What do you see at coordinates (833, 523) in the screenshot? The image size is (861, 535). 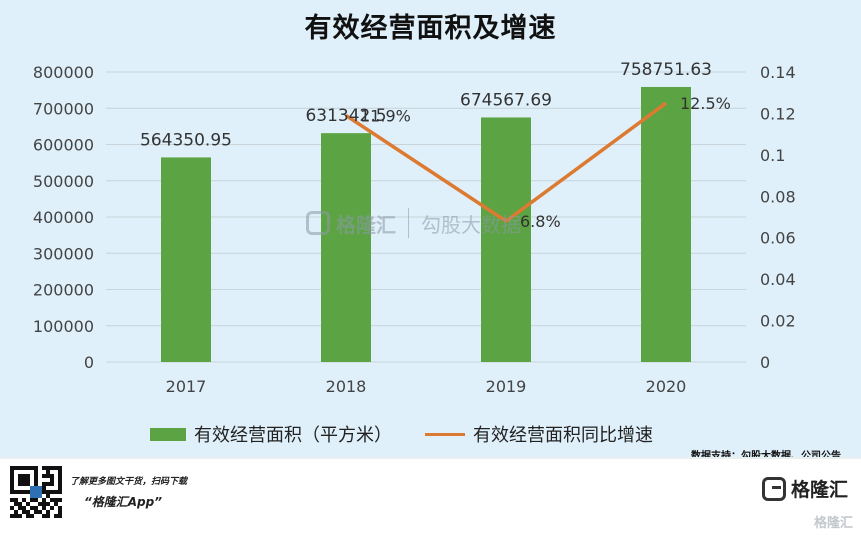 I see `footer-watermark: 格隆汇` at bounding box center [833, 523].